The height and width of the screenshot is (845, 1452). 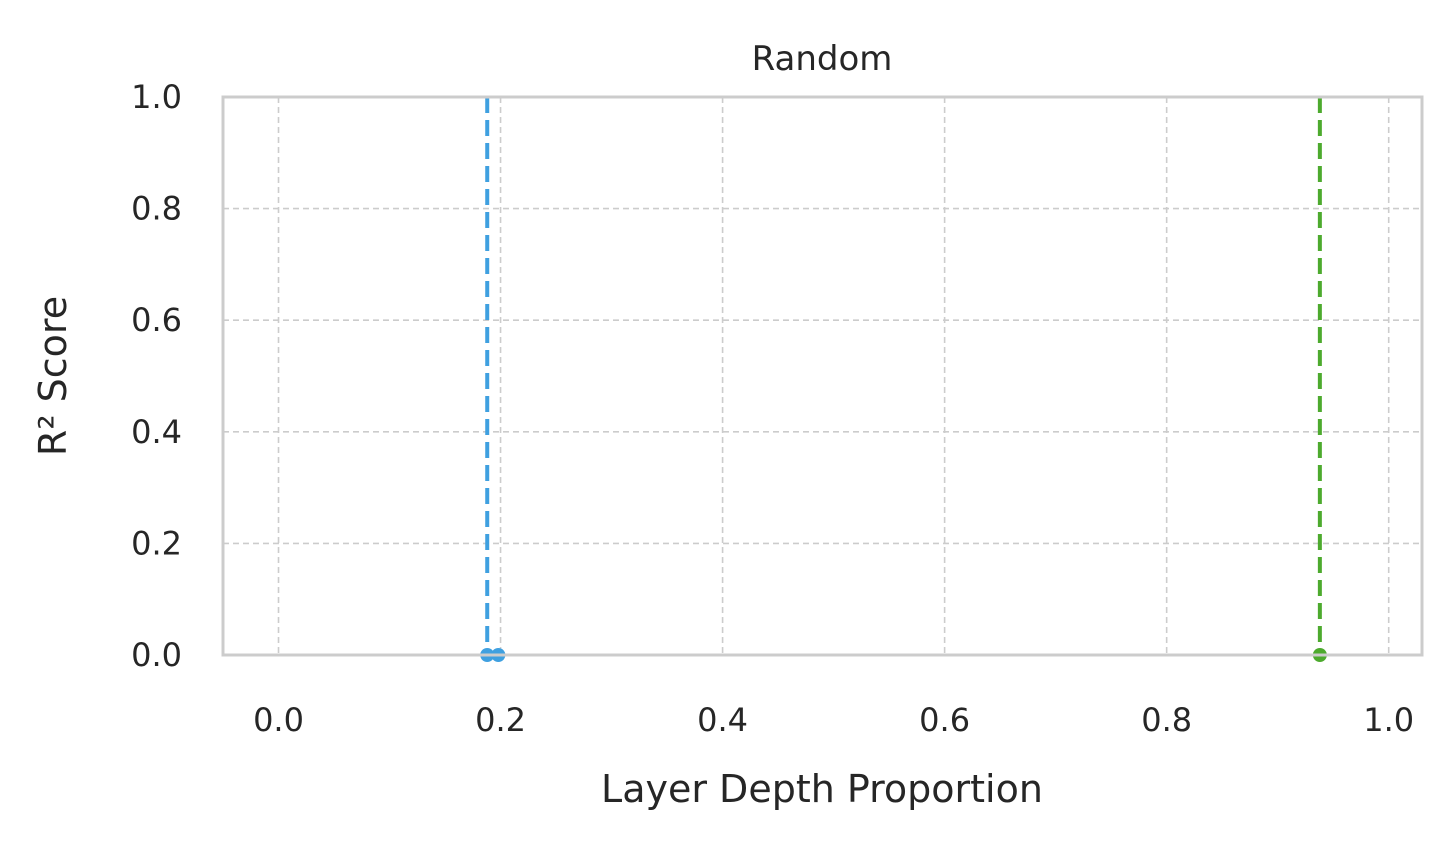 What do you see at coordinates (822, 789) in the screenshot?
I see `x-axis-title: Layer Depth Proportion` at bounding box center [822, 789].